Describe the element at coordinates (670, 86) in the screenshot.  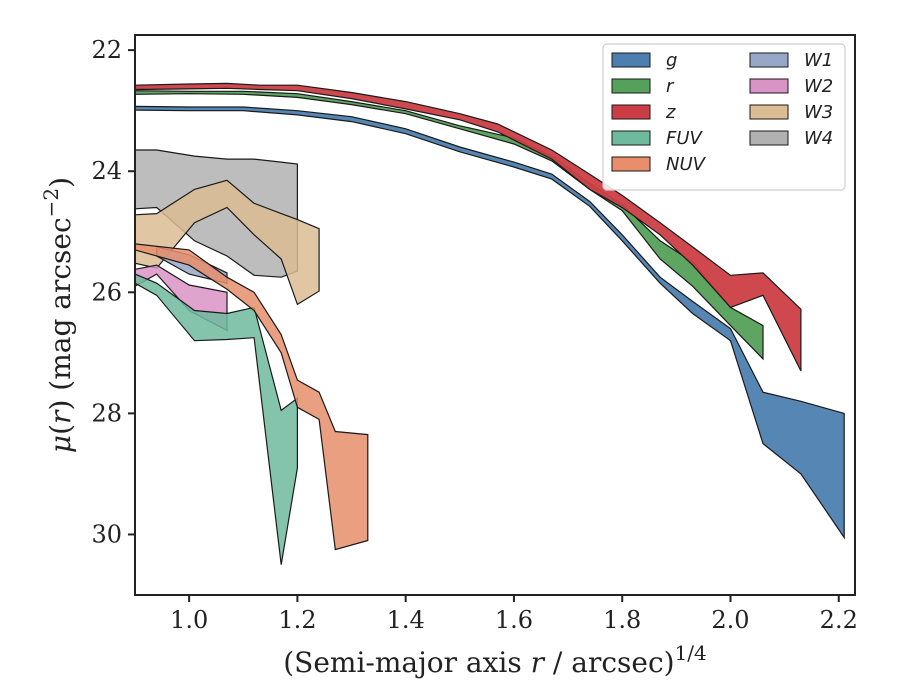
I see `legend-label-r: r` at that location.